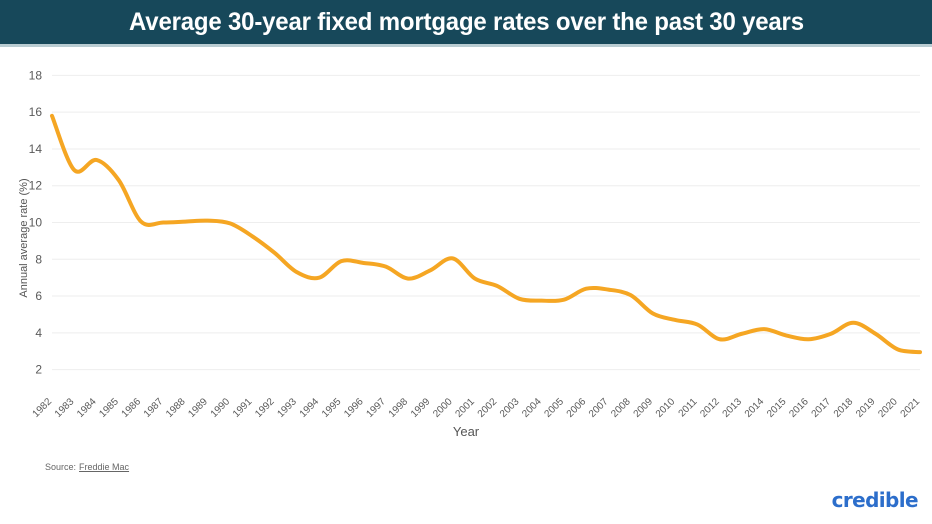  What do you see at coordinates (243, 408) in the screenshot?
I see `x-tick-label: 1991` at bounding box center [243, 408].